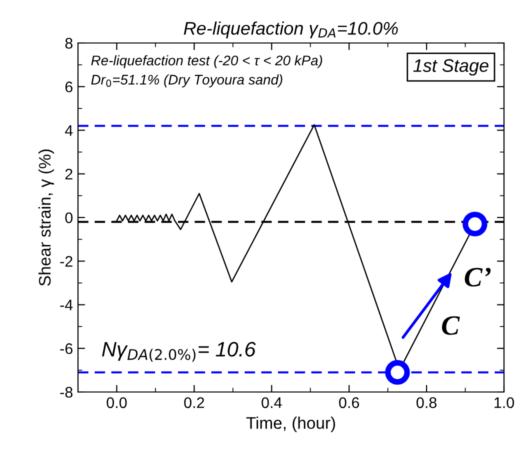 This screenshot has width=521, height=452. Describe the element at coordinates (451, 325) in the screenshot. I see `annotation: C` at that location.